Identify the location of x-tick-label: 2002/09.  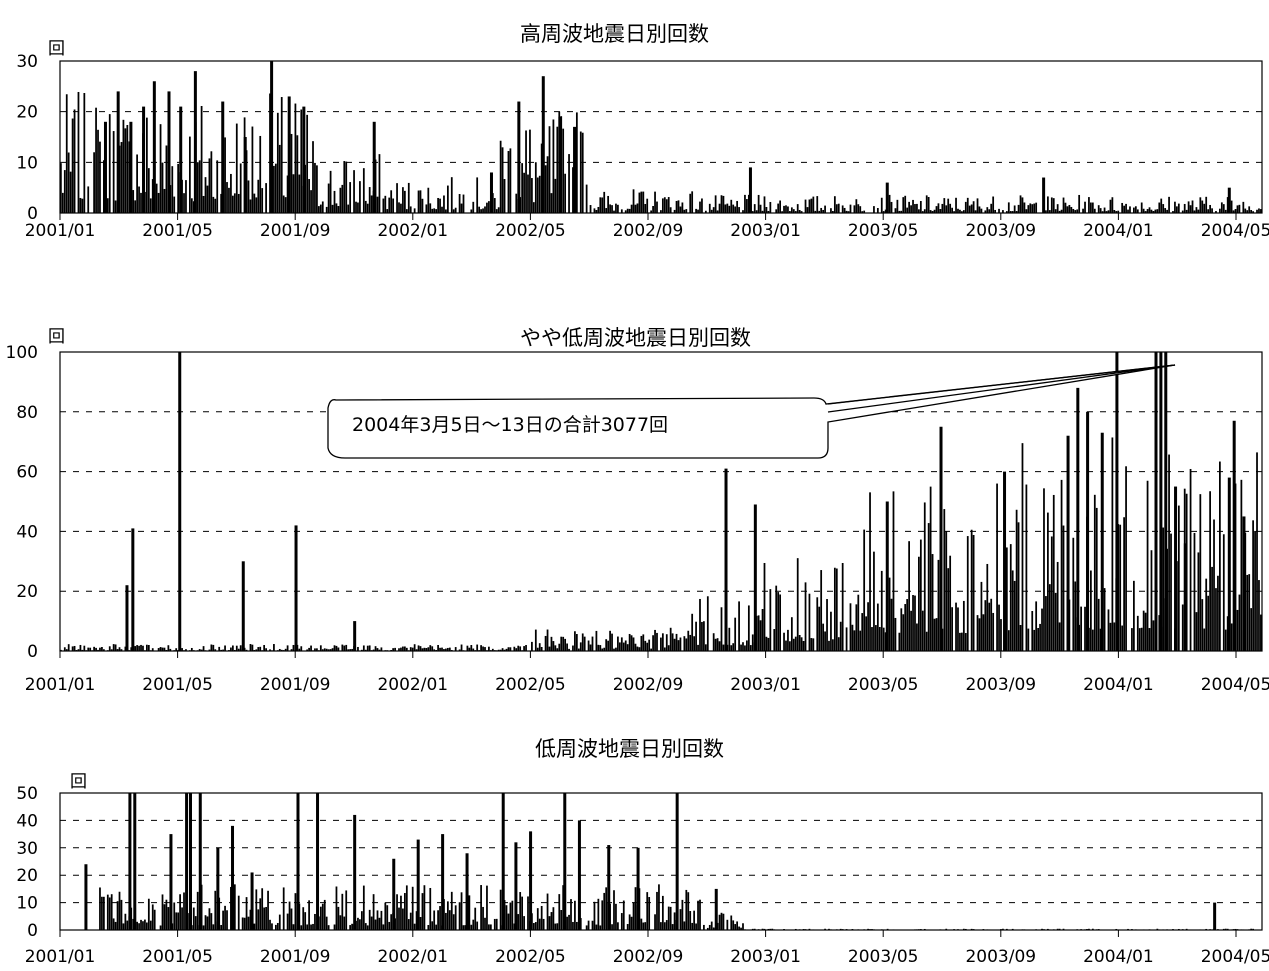
(648, 957).